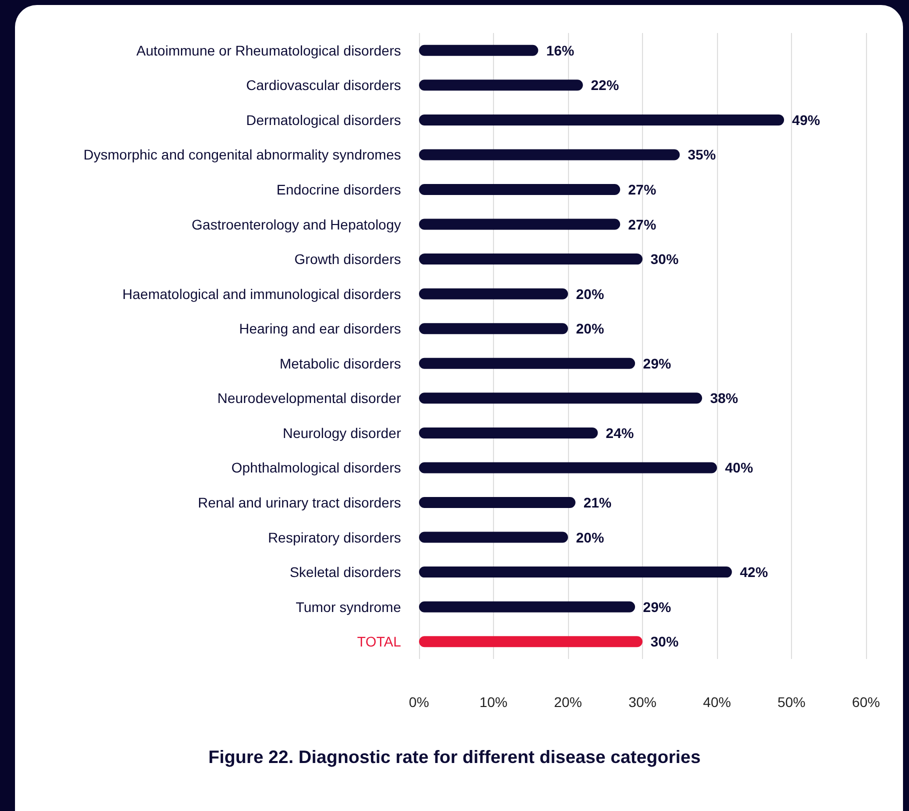  Describe the element at coordinates (340, 363) in the screenshot. I see `y-tick-label: Metabolic disorders` at that location.